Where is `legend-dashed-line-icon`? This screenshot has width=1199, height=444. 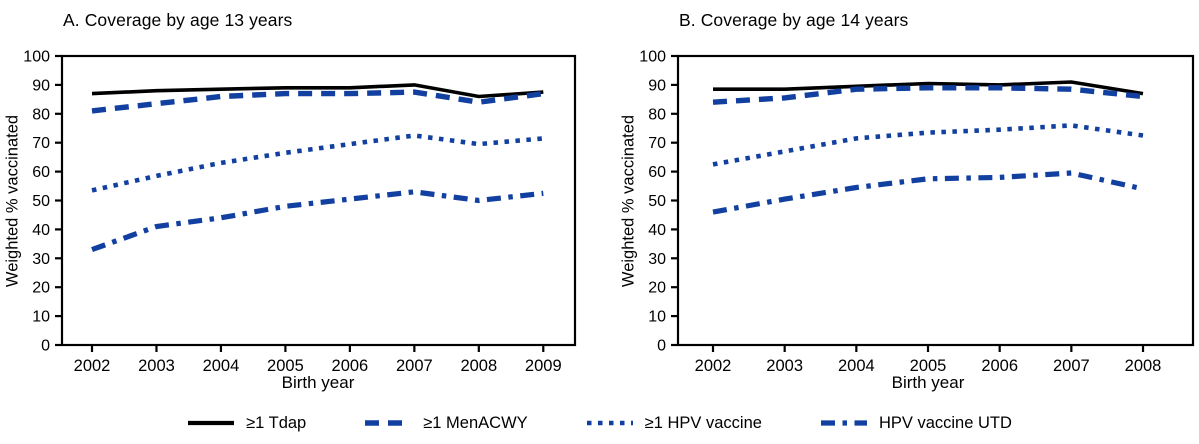 legend-dashed-line-icon is located at coordinates (388, 423).